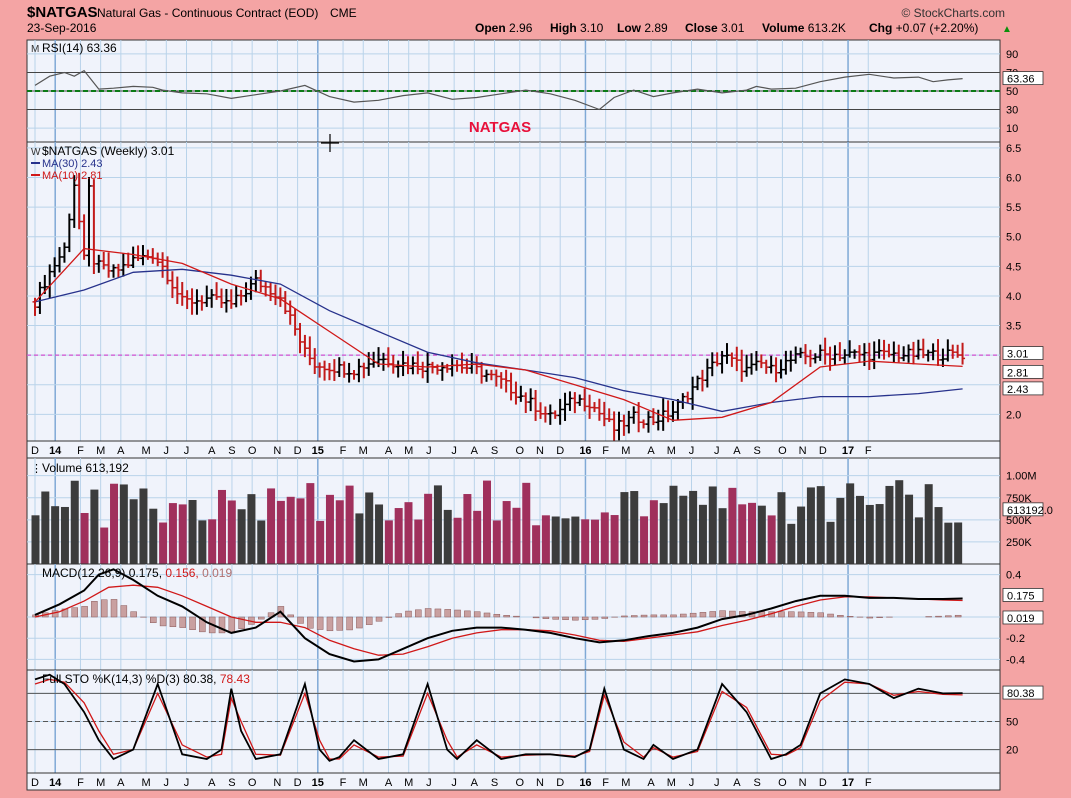  What do you see at coordinates (72, 164) in the screenshot?
I see `ma30-legend: MA(30) 2.43` at bounding box center [72, 164].